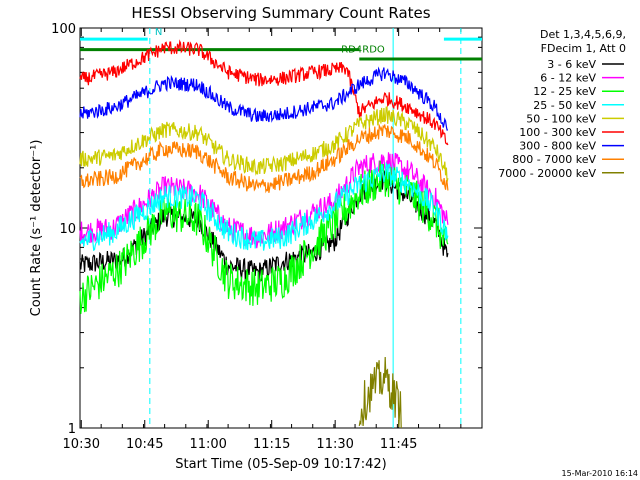 The image size is (640, 480). I want to click on x-tick-label: 10:30, so click(81, 444).